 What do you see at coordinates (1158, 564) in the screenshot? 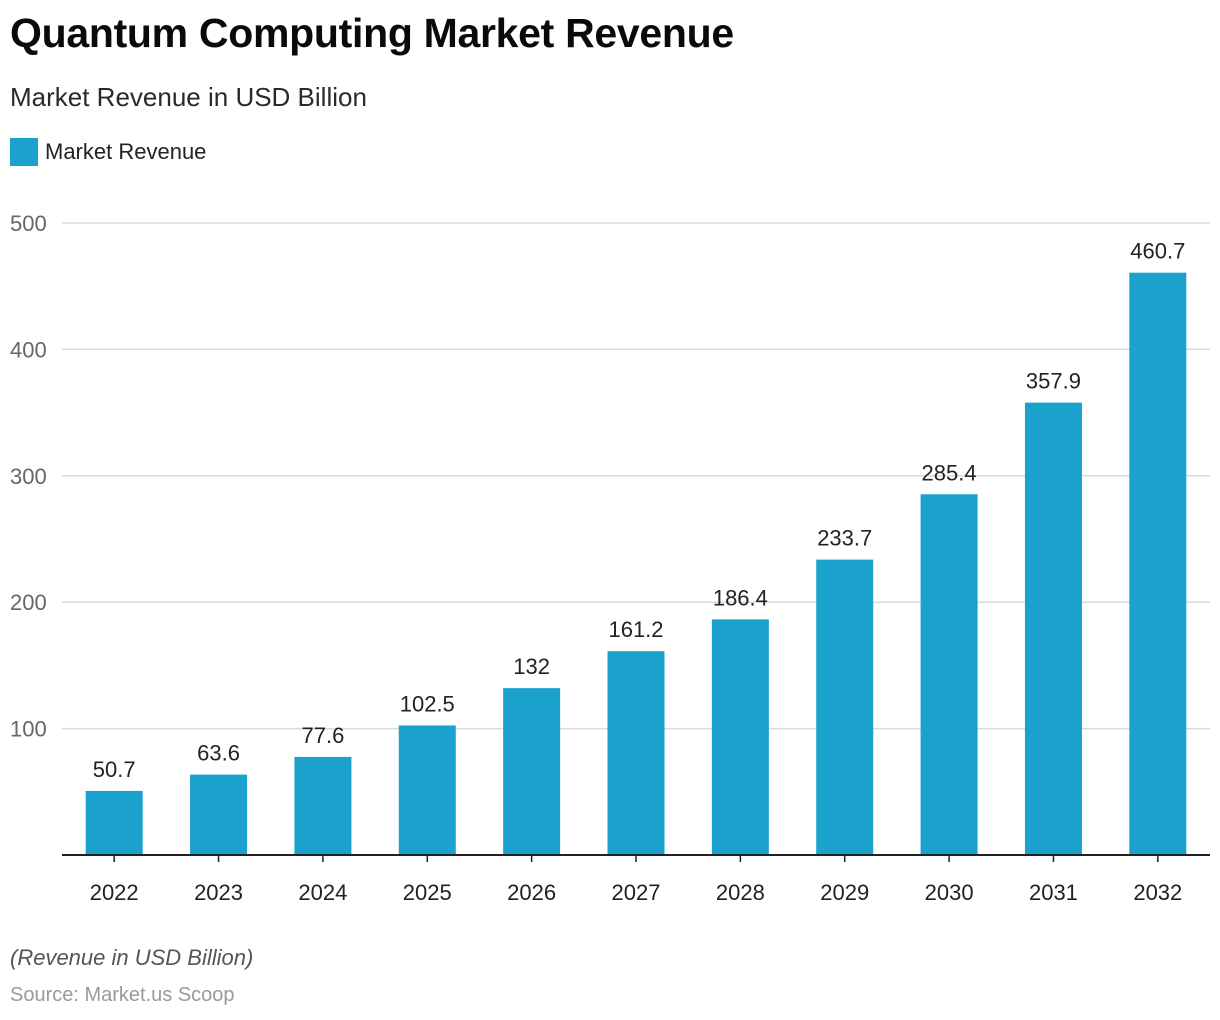
I see `bar-2032` at bounding box center [1158, 564].